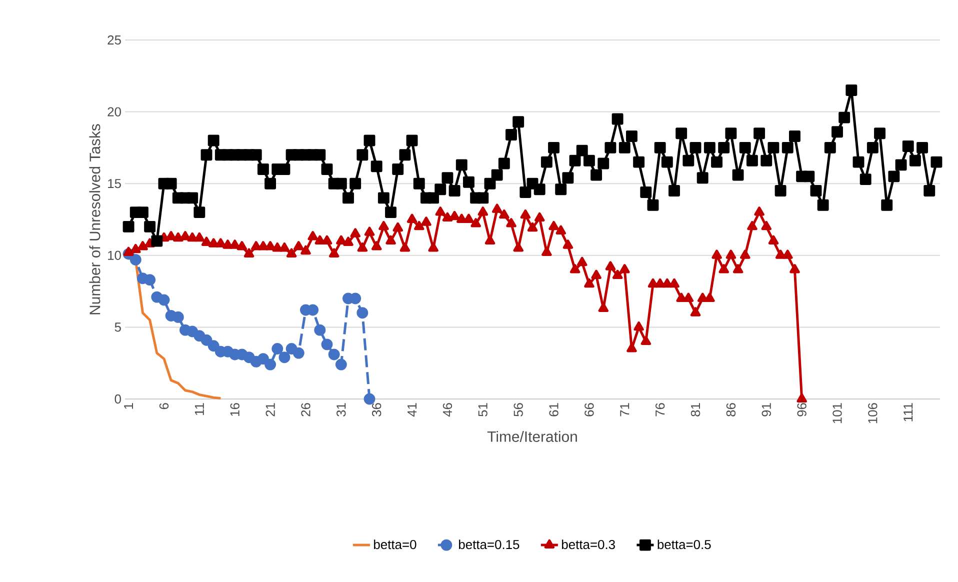  Describe the element at coordinates (766, 409) in the screenshot. I see `x-tick-label: 91` at that location.